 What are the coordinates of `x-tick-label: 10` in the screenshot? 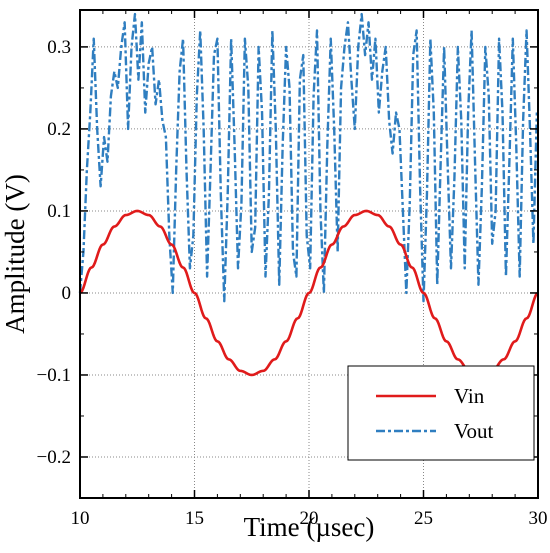 It's located at (80, 518).